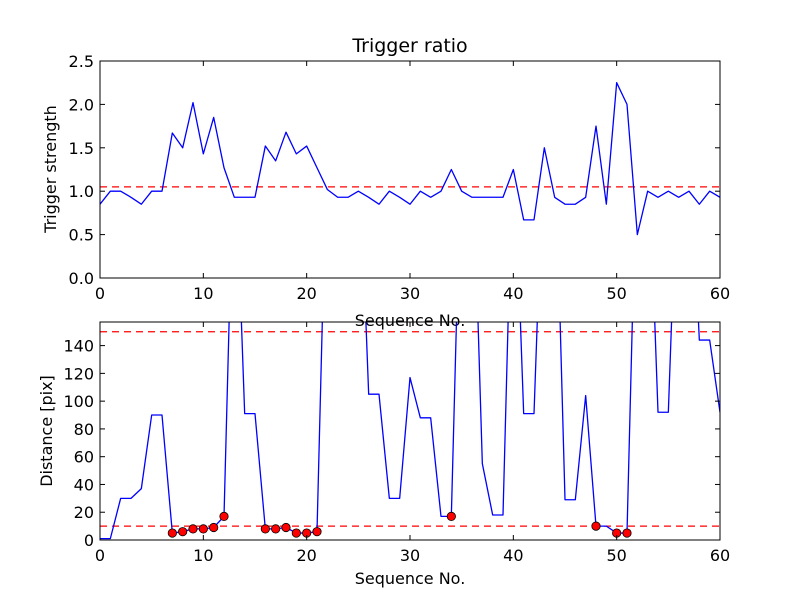  Describe the element at coordinates (78, 346) in the screenshot. I see `y-tick-label: 140` at that location.